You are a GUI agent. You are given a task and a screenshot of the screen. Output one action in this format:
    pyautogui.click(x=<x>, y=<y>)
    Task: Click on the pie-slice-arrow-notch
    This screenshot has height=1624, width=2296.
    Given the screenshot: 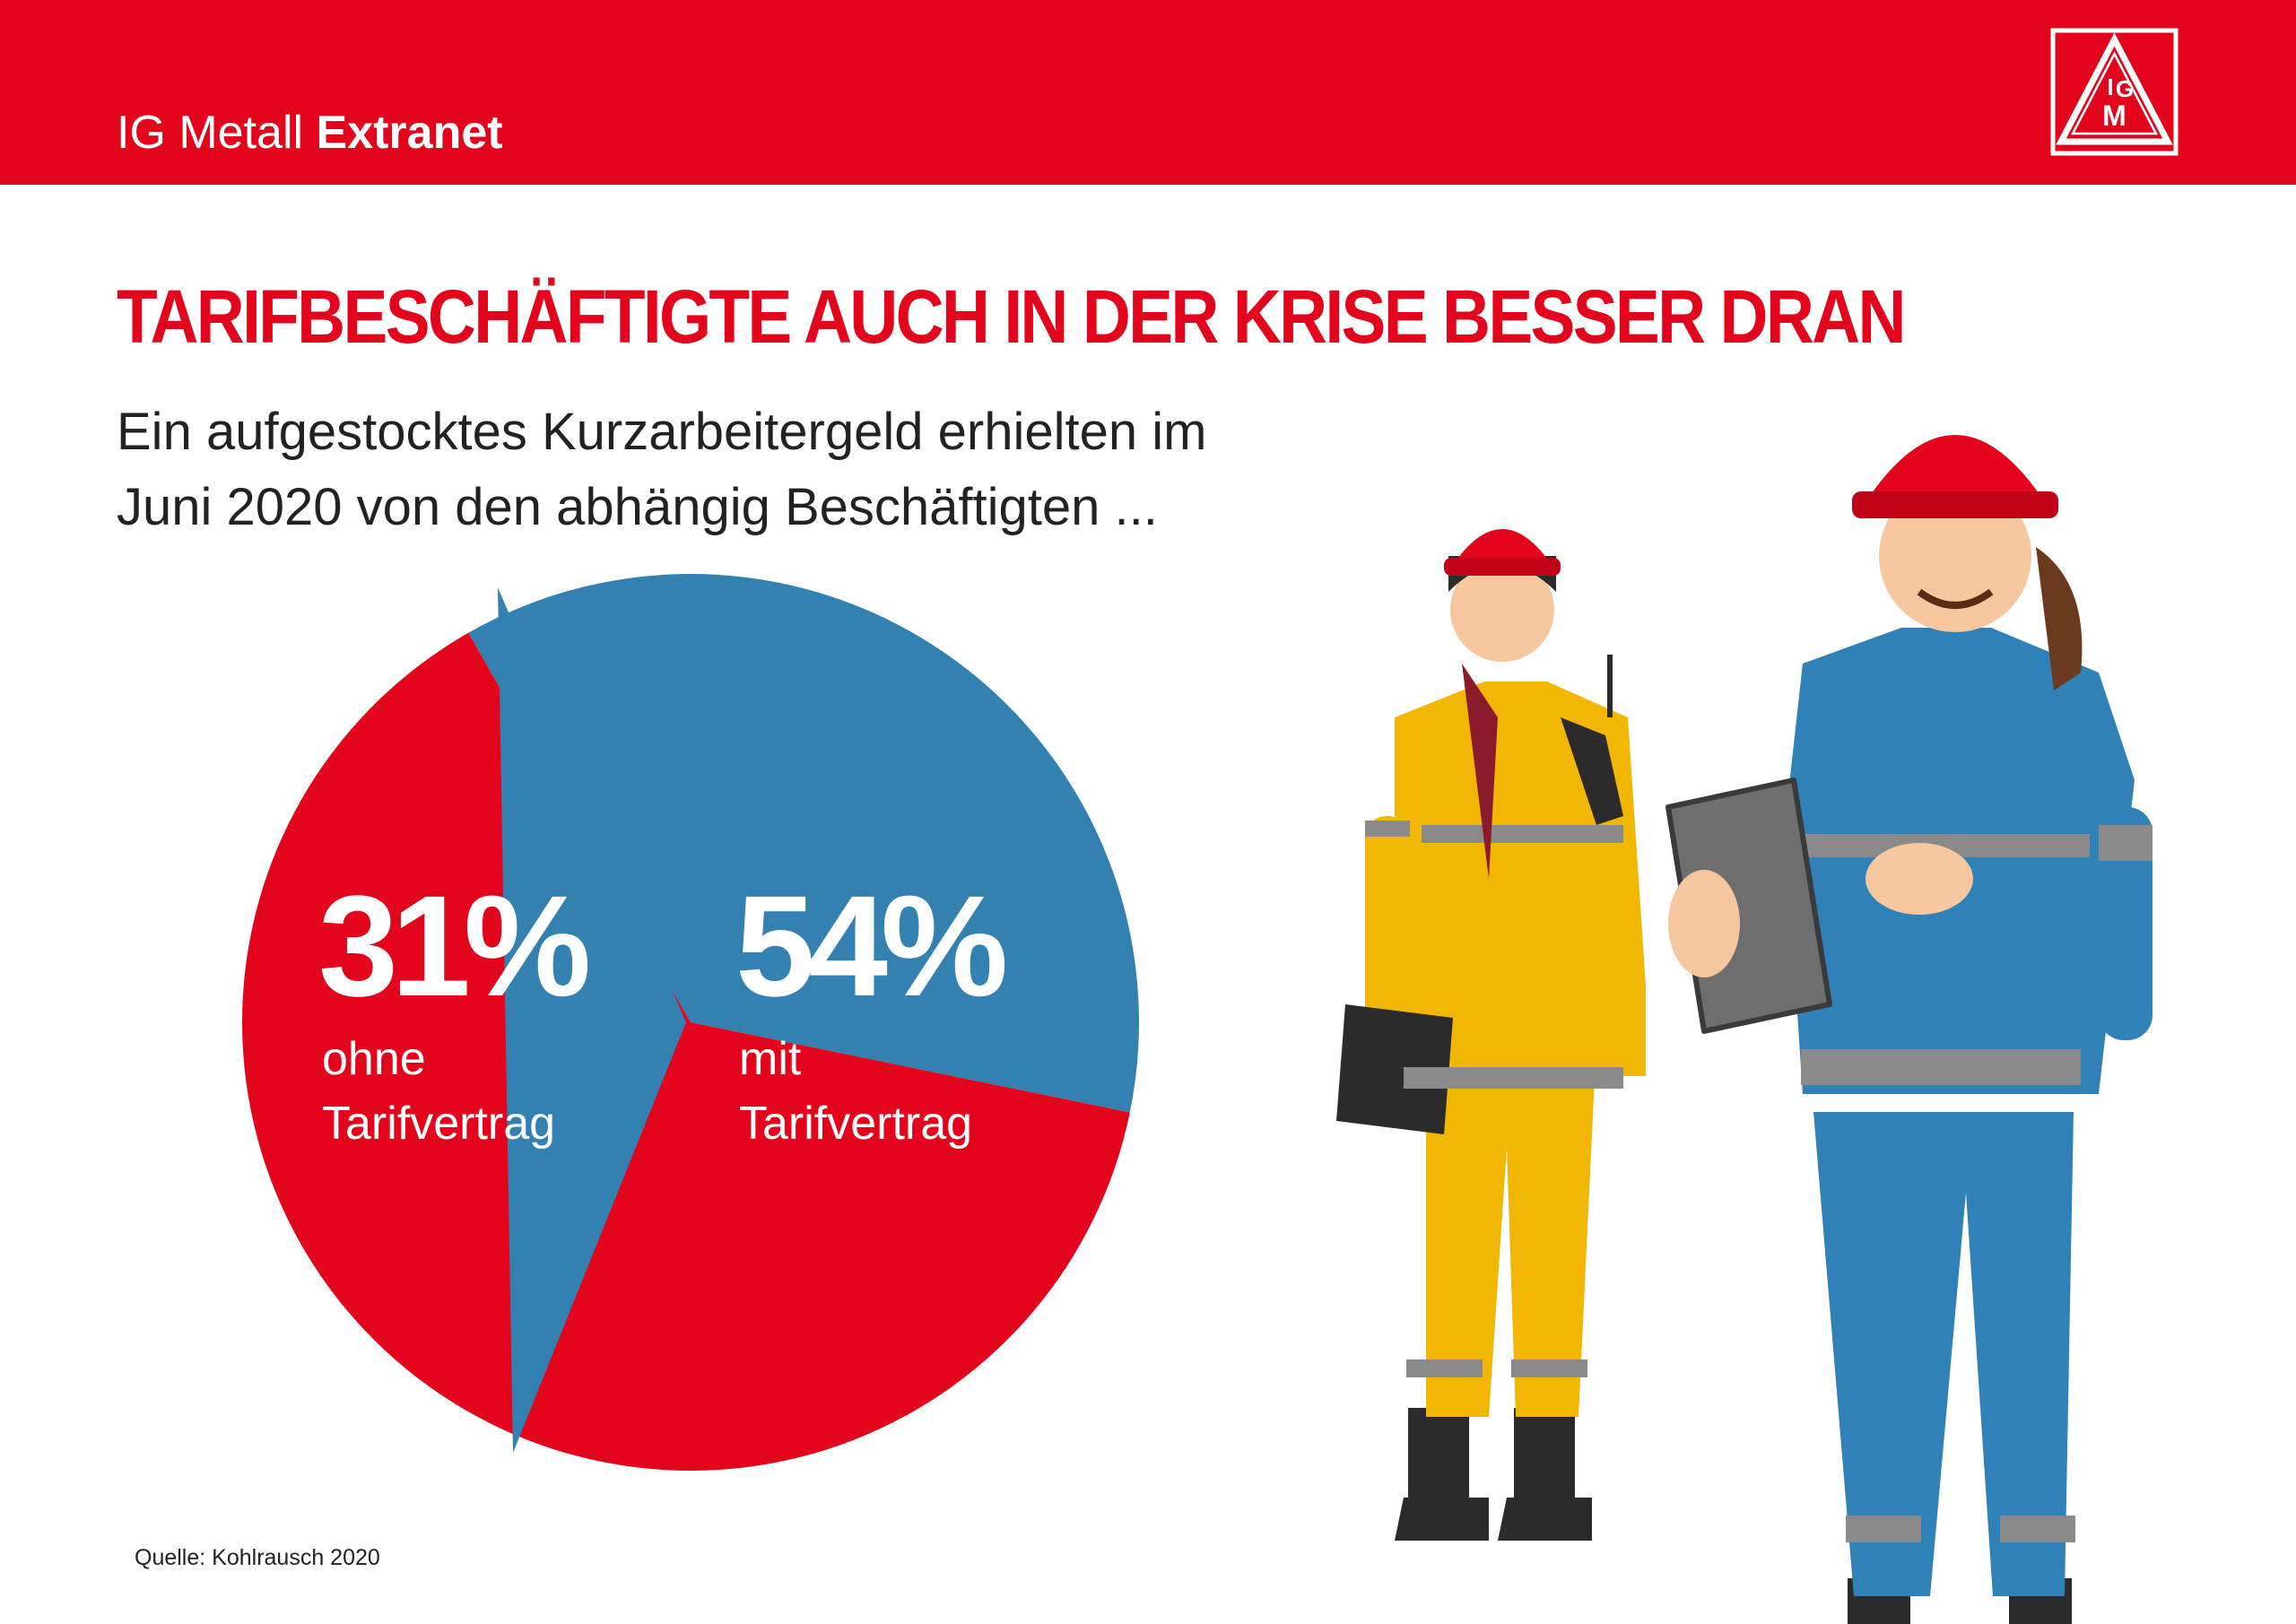 What is the action you would take?
    pyautogui.click(x=592, y=1020)
    